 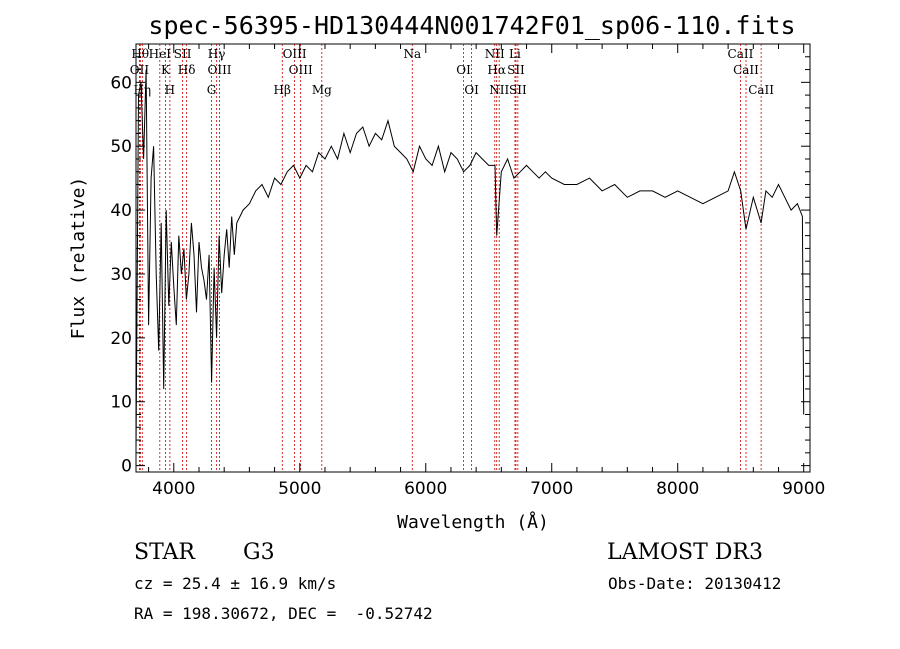 What do you see at coordinates (235, 583) in the screenshot?
I see `redshift-text: cz = 25.4 ± 16.9 km/s` at bounding box center [235, 583].